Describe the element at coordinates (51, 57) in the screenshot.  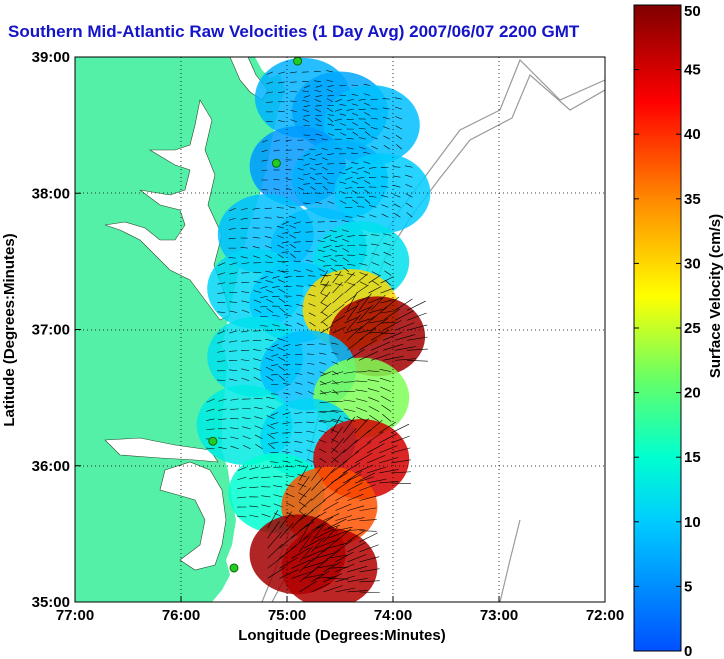
I see `y-tick-label: 39:00` at that location.